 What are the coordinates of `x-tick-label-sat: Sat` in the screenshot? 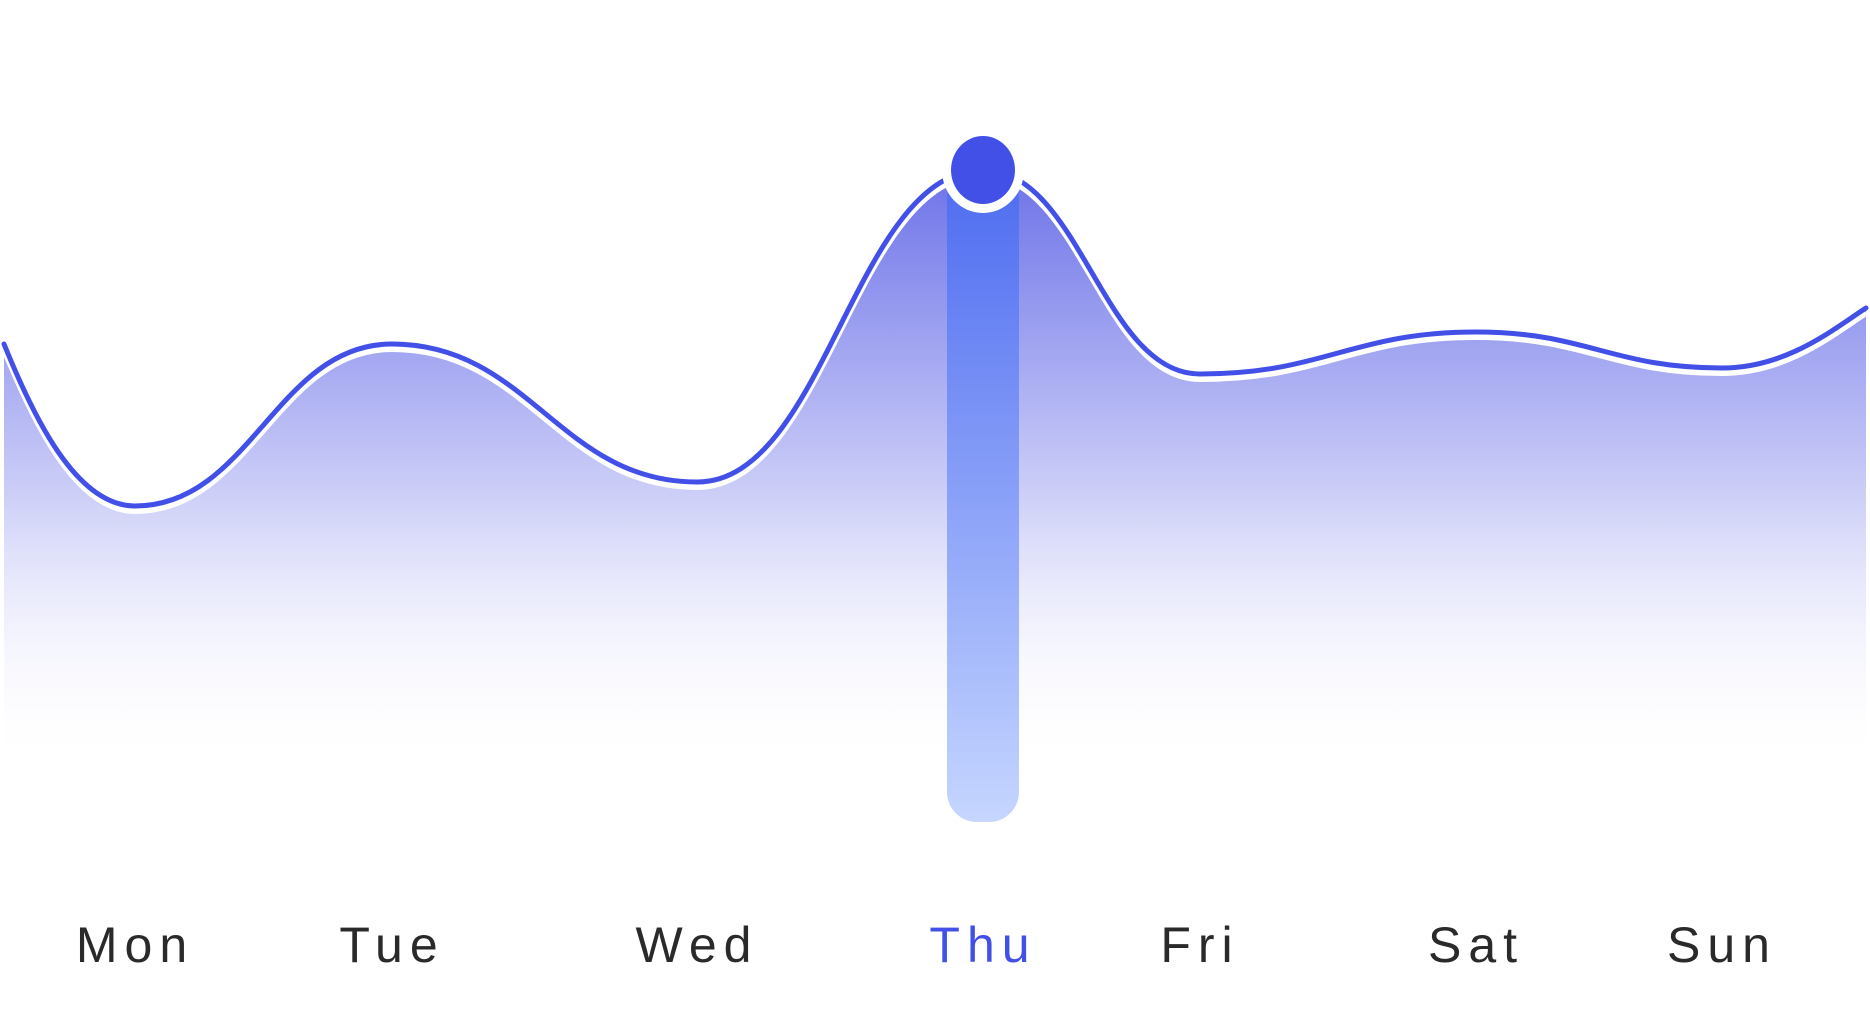 It's located at (1476, 945).